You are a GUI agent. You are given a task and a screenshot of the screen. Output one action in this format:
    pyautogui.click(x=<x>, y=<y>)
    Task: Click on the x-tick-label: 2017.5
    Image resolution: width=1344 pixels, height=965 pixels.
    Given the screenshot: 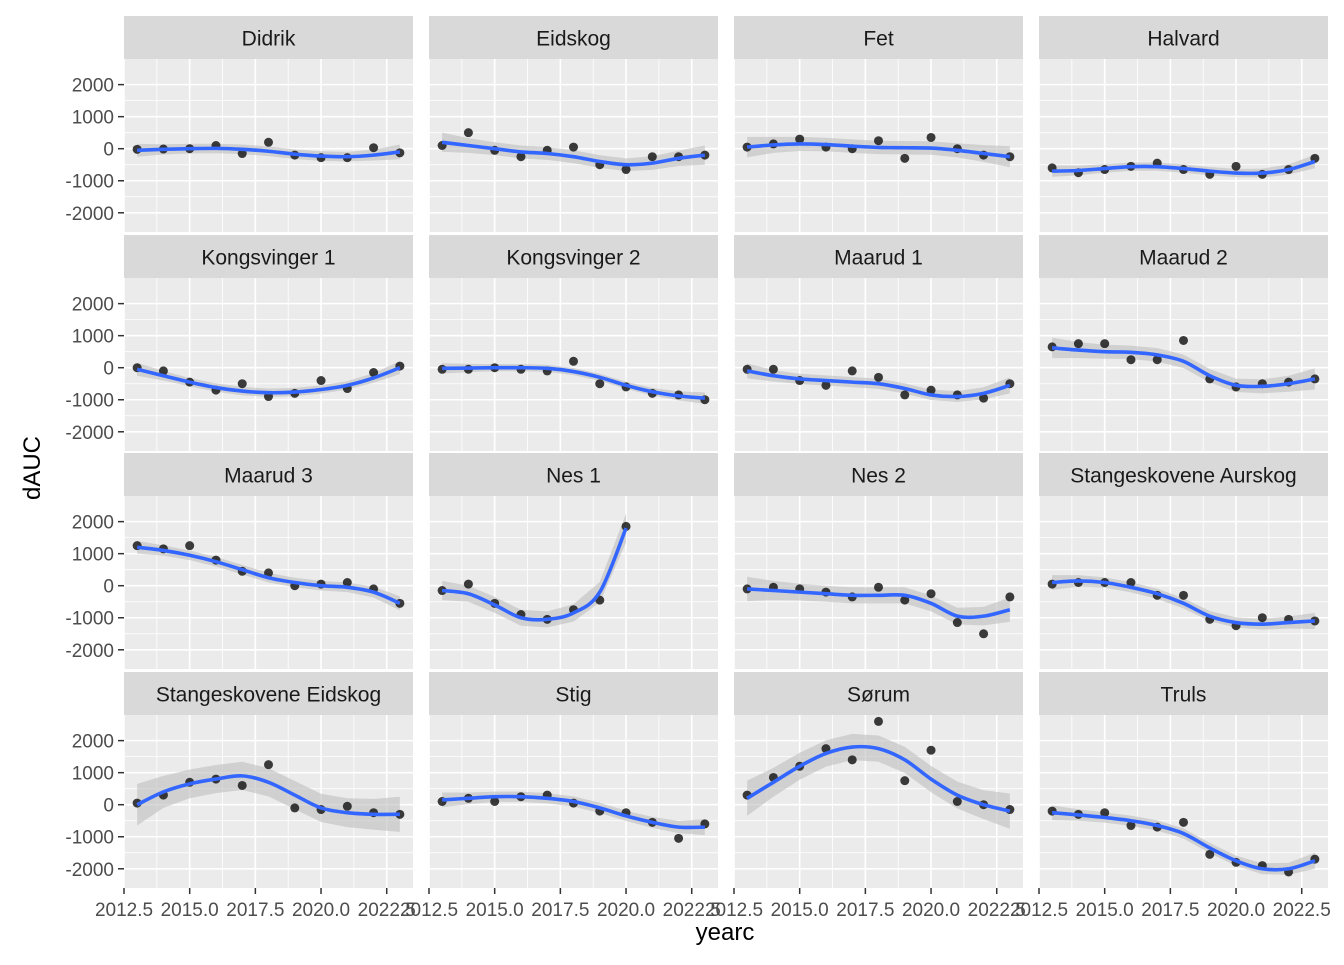 What is the action you would take?
    pyautogui.click(x=865, y=910)
    